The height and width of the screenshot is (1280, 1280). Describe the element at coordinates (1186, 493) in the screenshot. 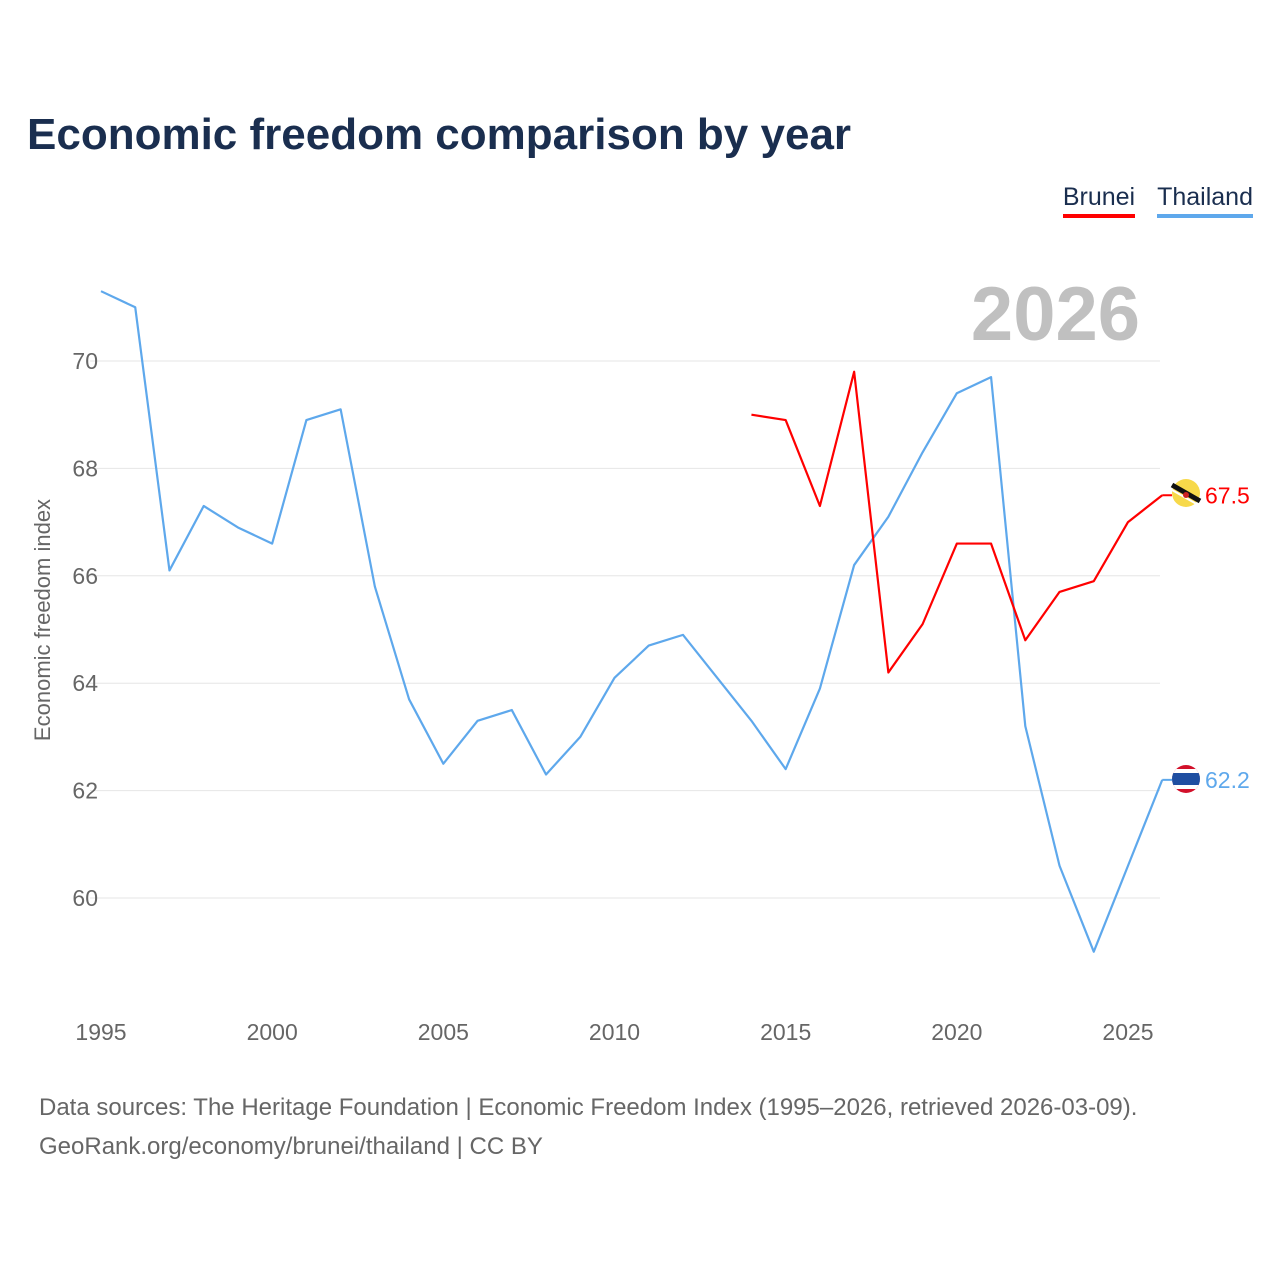

I see `brunei-flag-icon` at that location.